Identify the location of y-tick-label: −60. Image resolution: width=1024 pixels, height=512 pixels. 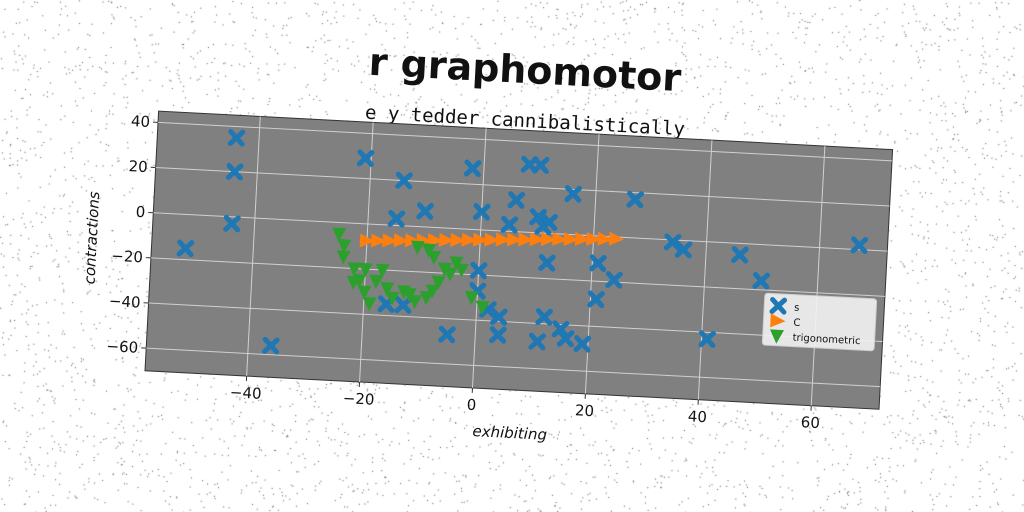
(122, 347).